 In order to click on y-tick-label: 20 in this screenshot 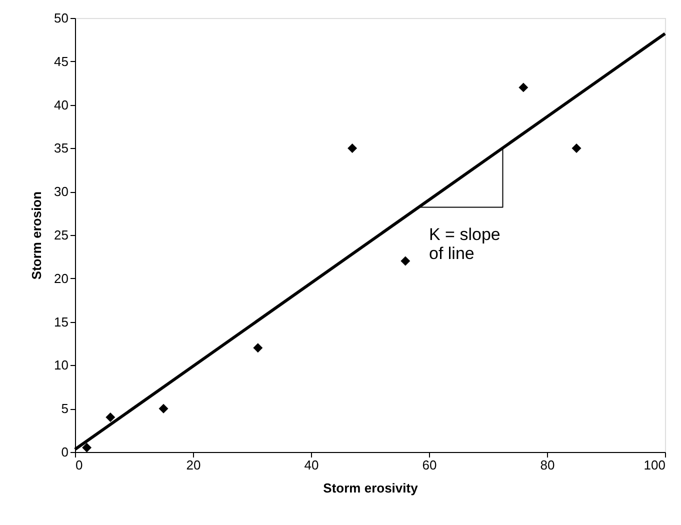, I will do `click(61, 278)`.